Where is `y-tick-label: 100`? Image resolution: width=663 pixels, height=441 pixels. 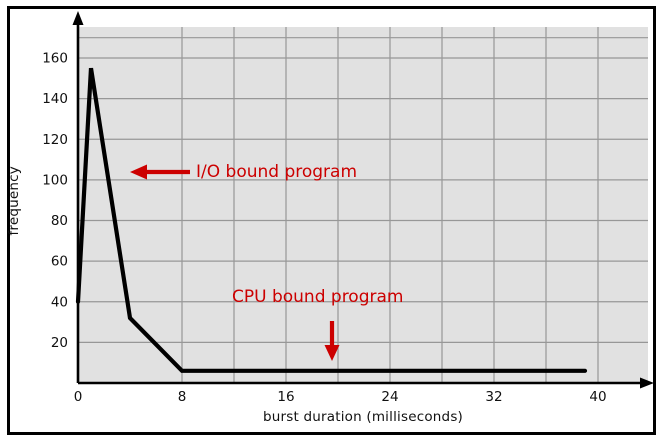
y-tick-label: 100 is located at coordinates (55, 180).